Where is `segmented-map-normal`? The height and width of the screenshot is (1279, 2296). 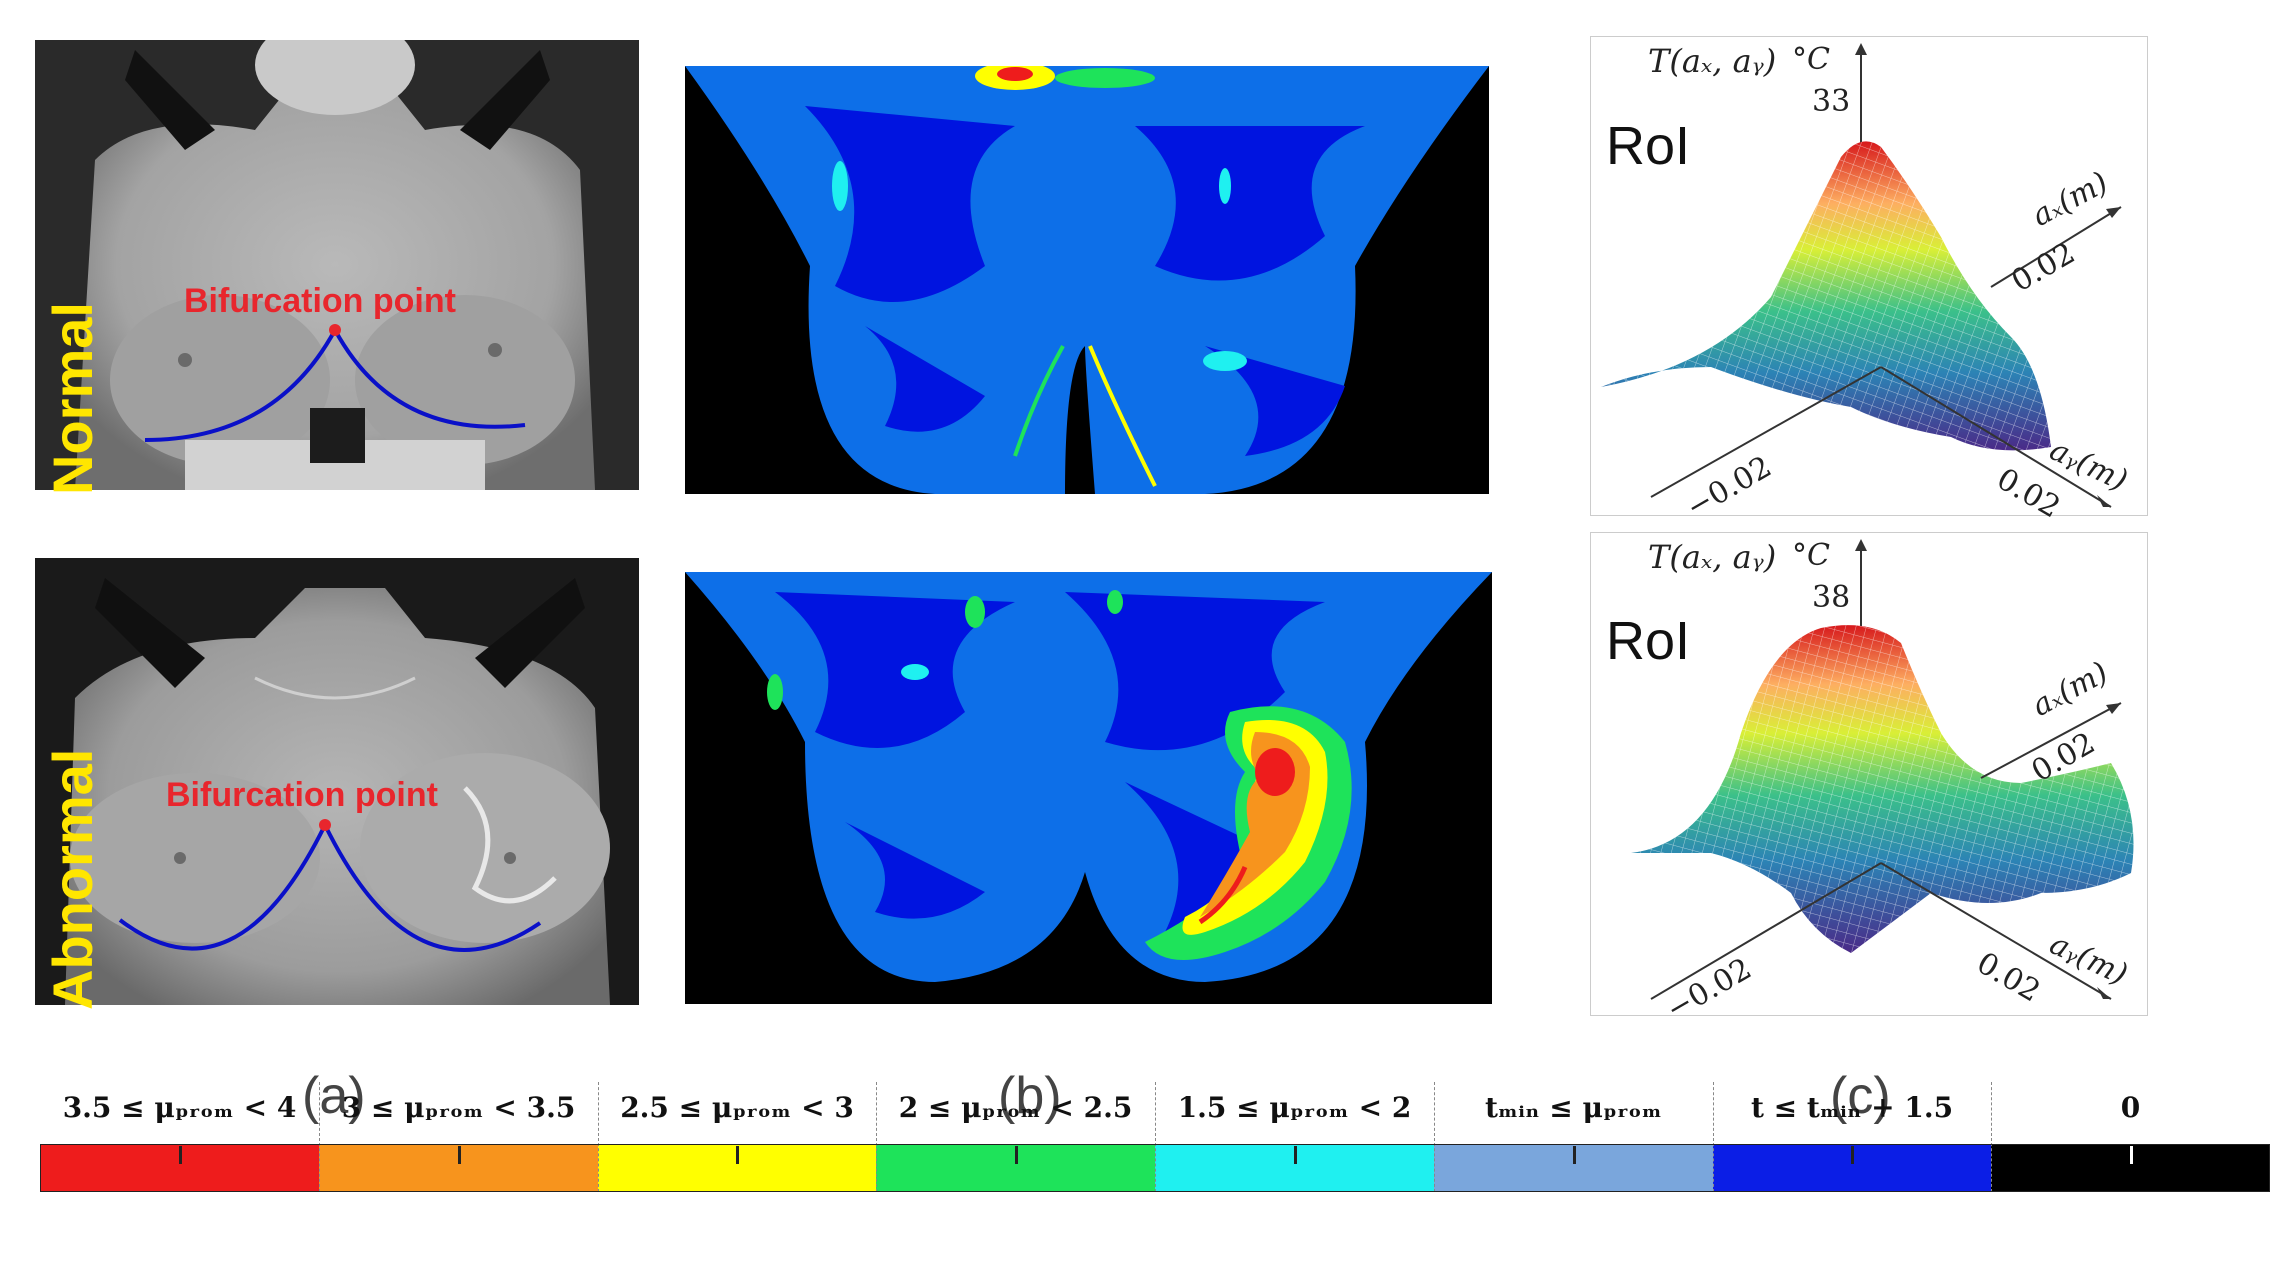 segmented-map-normal is located at coordinates (1087, 280).